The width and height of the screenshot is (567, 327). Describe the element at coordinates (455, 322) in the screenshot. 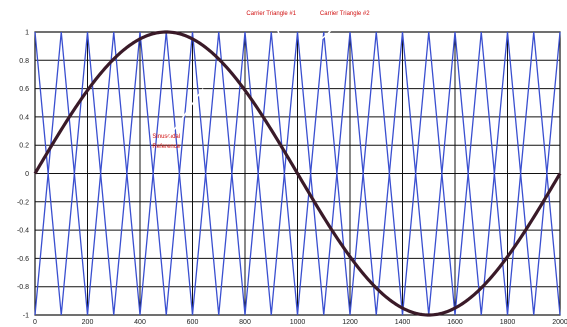

I see `x-tick-label: 1600` at that location.